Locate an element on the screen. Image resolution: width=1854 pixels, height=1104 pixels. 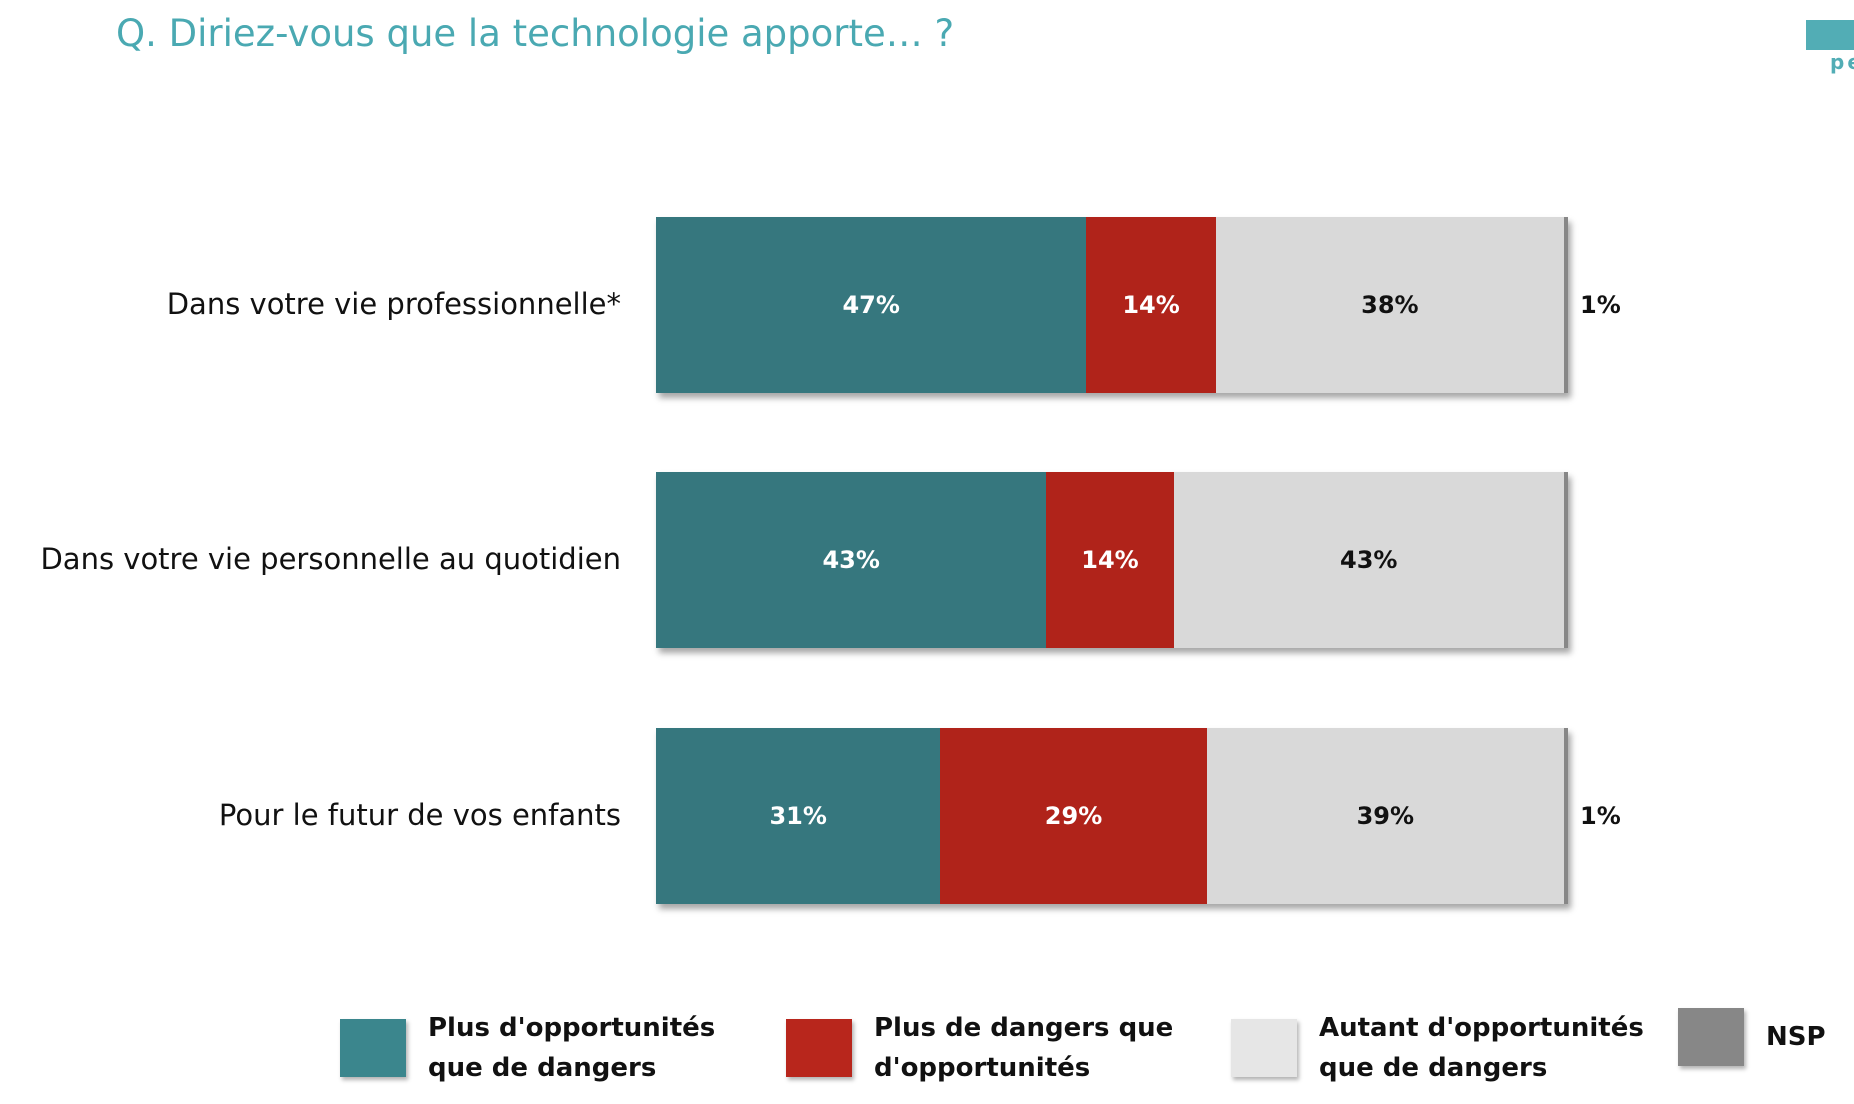
legend-item: Plus de dangers que d'opportunités is located at coordinates (979, 1048).